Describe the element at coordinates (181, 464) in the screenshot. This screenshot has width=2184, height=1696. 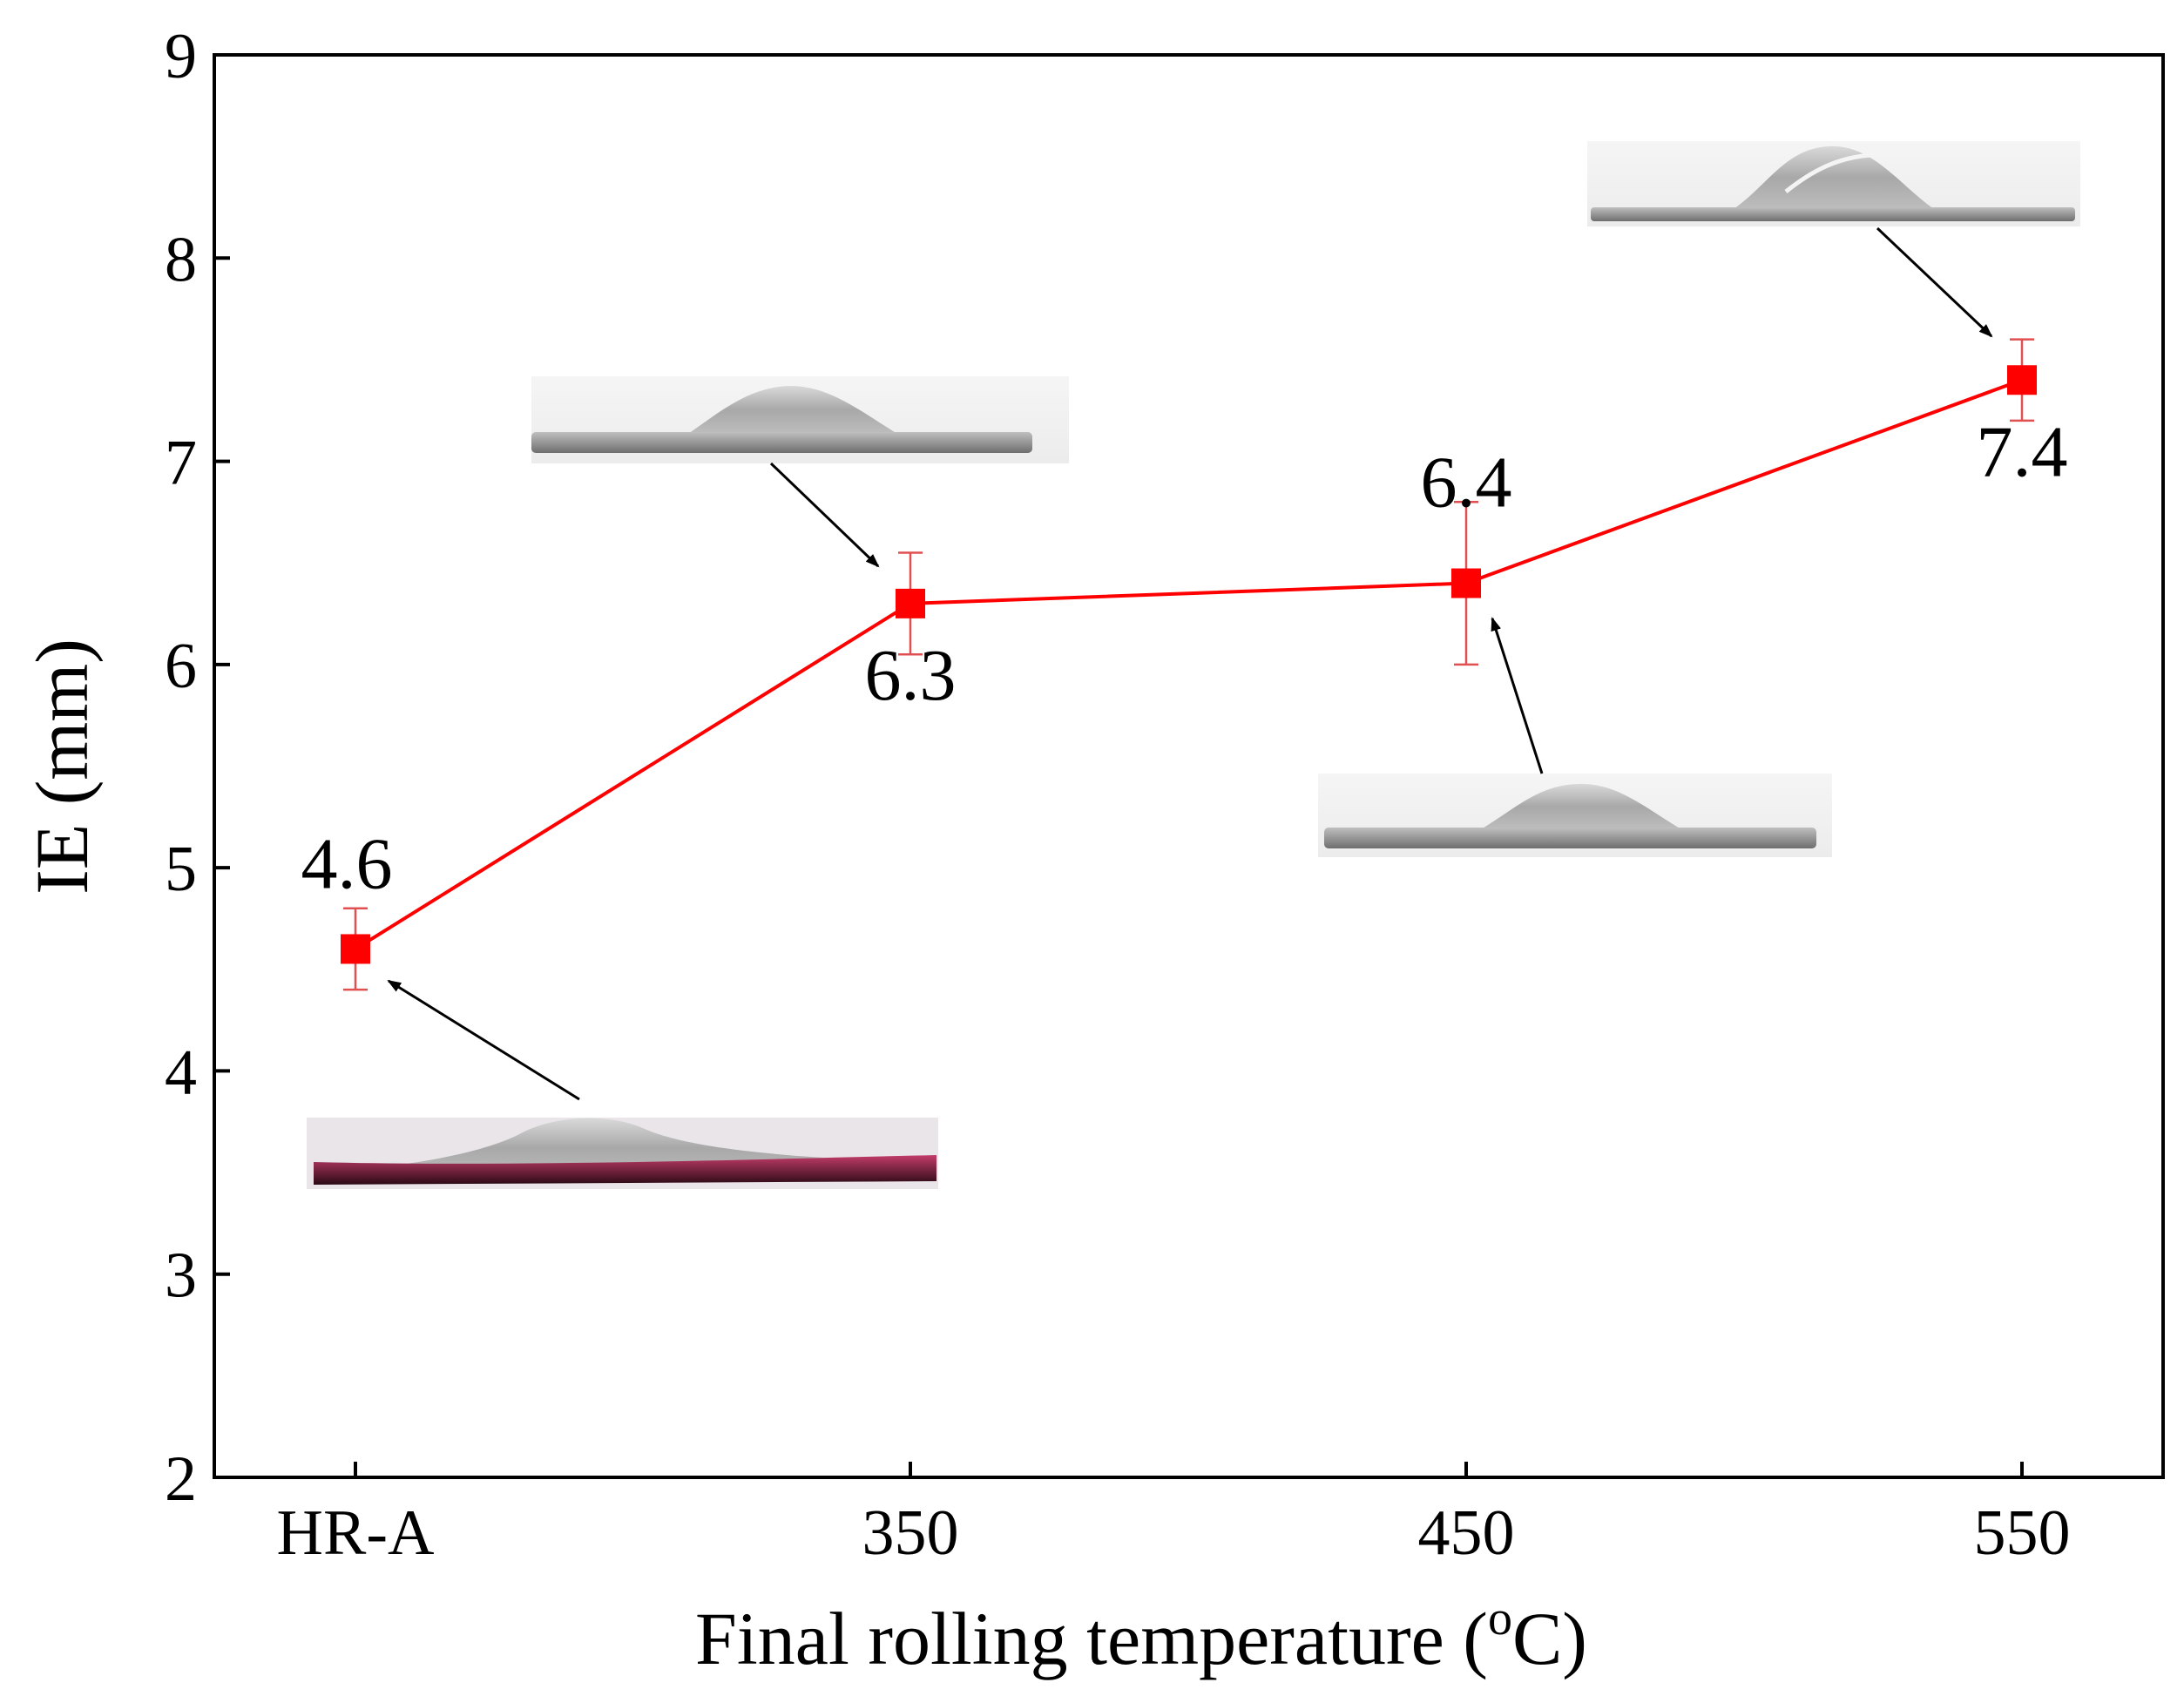
I see `y-tick-label-7: 7` at that location.